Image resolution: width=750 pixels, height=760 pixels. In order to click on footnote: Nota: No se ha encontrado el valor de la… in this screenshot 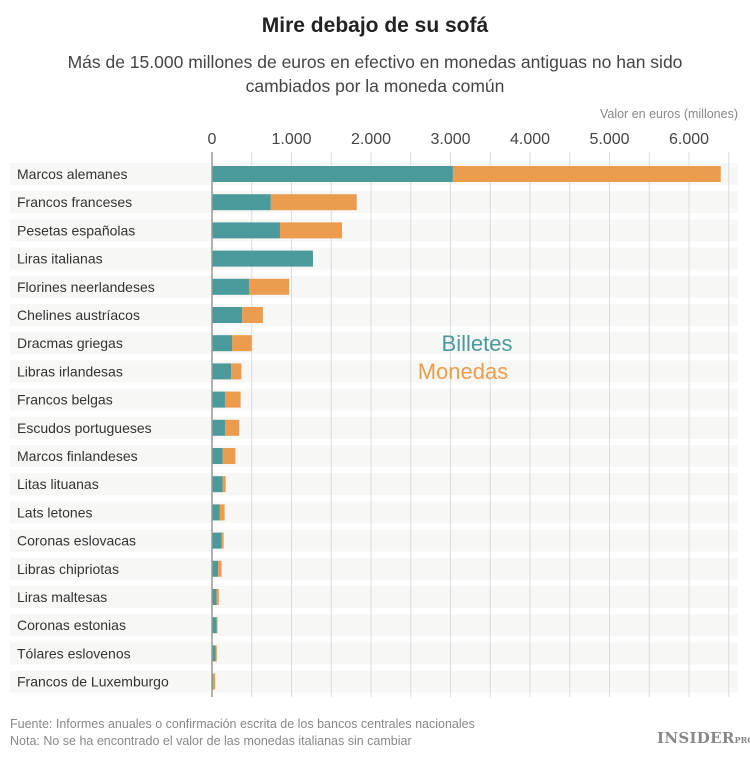, I will do `click(211, 741)`.